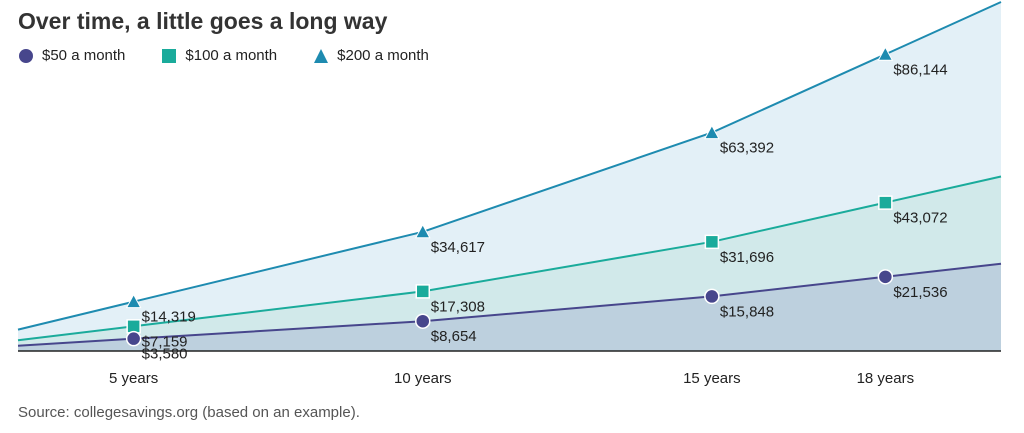 The width and height of the screenshot is (1024, 433). What do you see at coordinates (458, 247) in the screenshot?
I see `data-label-s0-1: $34,617` at bounding box center [458, 247].